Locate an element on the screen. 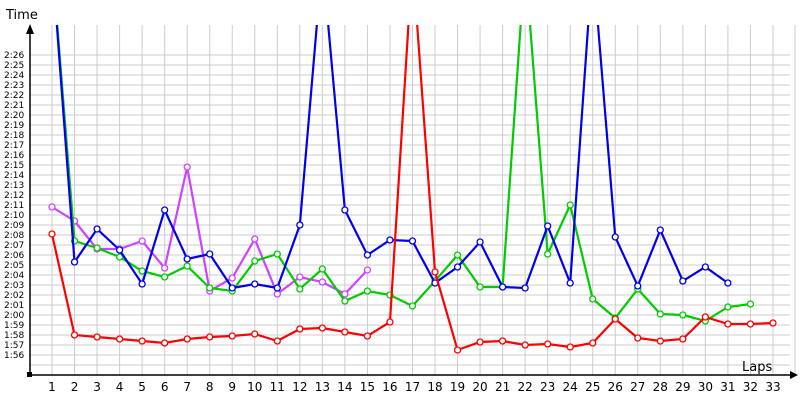  y-tick-label: 1:58 is located at coordinates (14, 336).